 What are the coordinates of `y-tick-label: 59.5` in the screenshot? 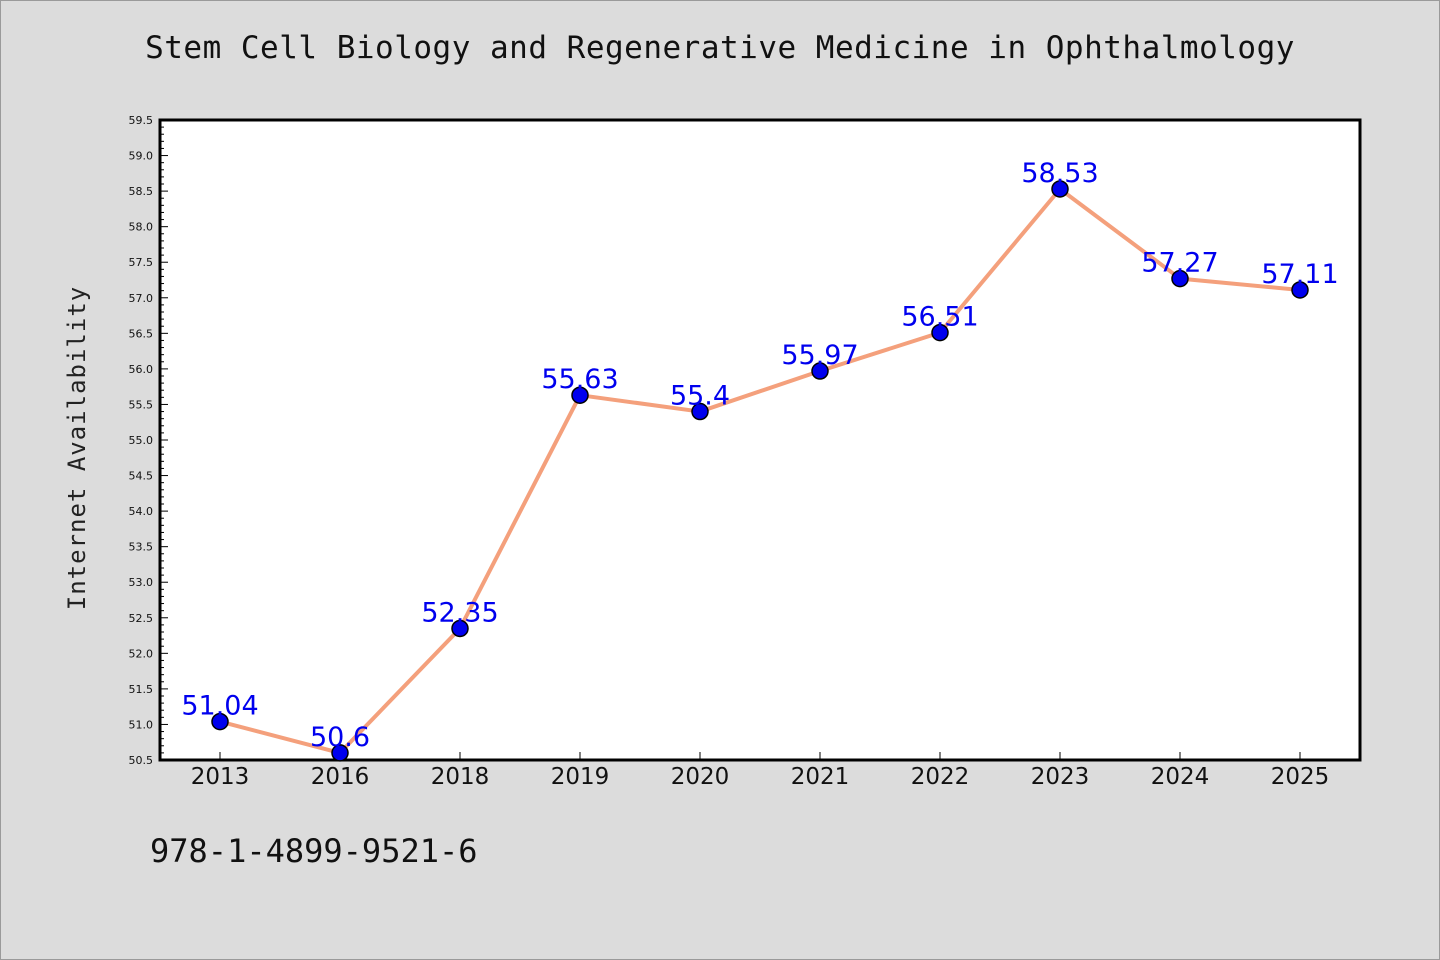 It's located at (141, 120).